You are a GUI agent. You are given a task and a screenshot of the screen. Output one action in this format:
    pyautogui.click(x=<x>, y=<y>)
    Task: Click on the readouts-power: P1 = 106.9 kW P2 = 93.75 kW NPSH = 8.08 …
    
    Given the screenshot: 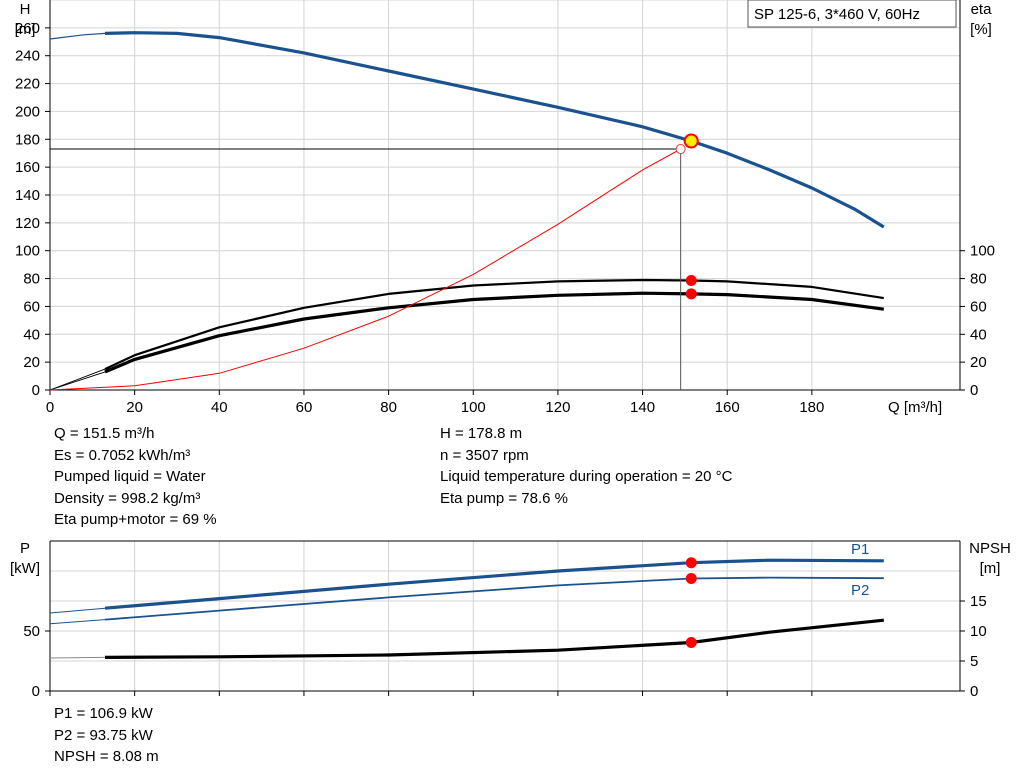 What is the action you would take?
    pyautogui.click(x=106, y=735)
    